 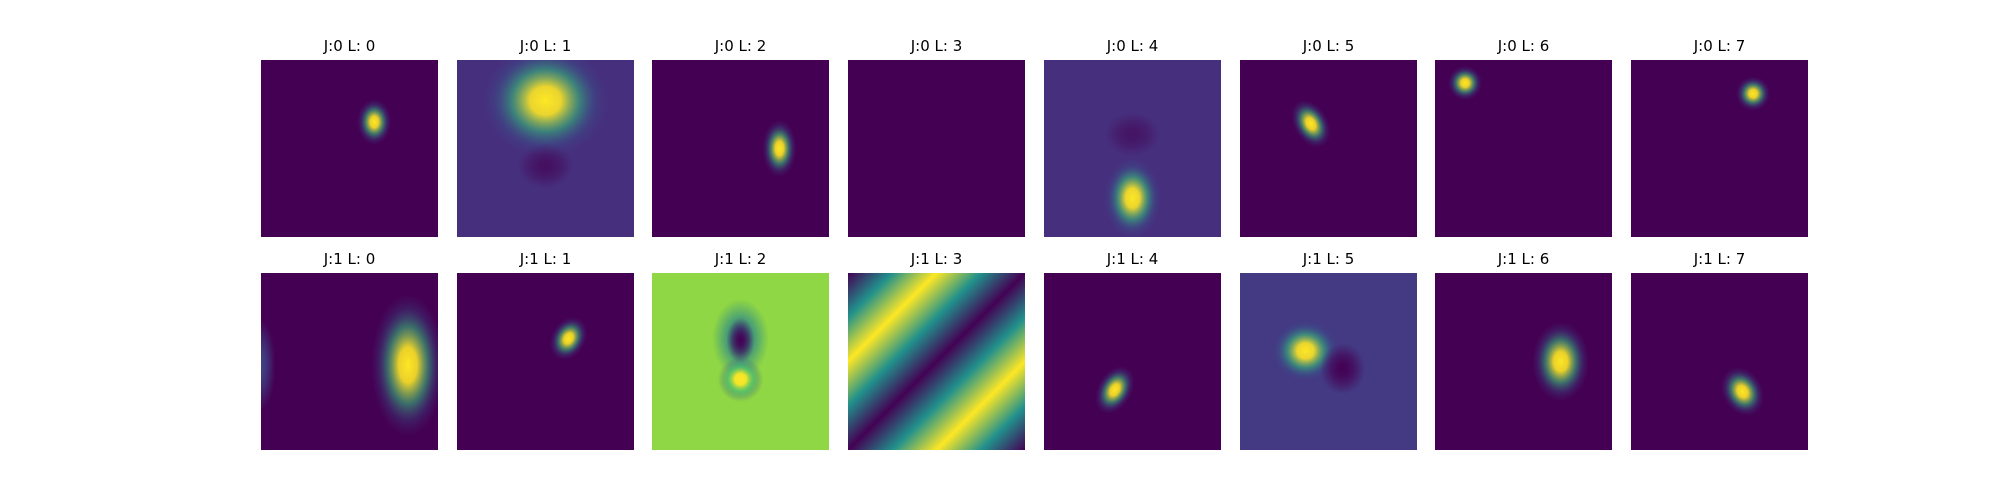 I want to click on panel-title: J:1 L: 3, so click(x=936, y=259).